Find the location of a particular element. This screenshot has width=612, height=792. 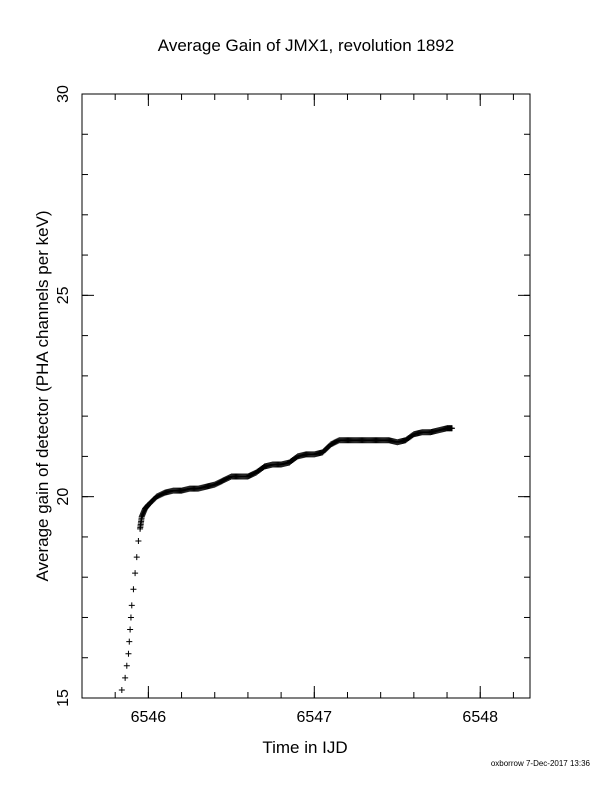

x-axis-label: Time in IJD is located at coordinates (305, 747).